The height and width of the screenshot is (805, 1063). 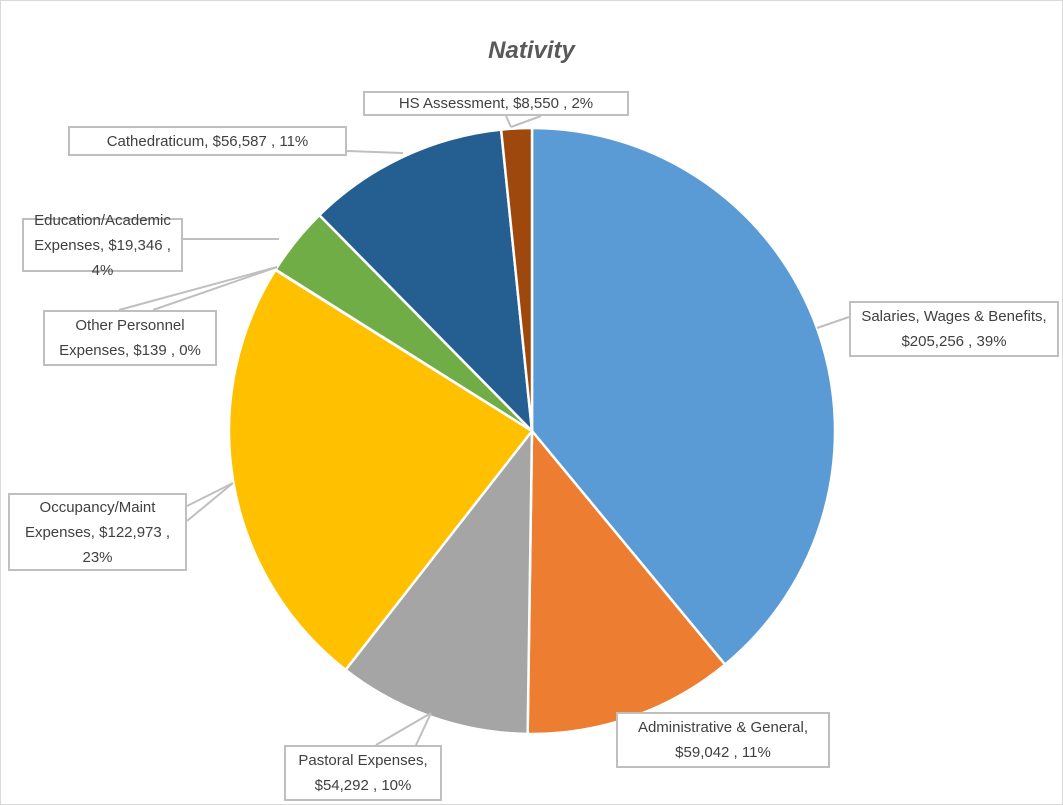 What do you see at coordinates (135, 532) in the screenshot?
I see `data-label-value: $122,973 ,` at bounding box center [135, 532].